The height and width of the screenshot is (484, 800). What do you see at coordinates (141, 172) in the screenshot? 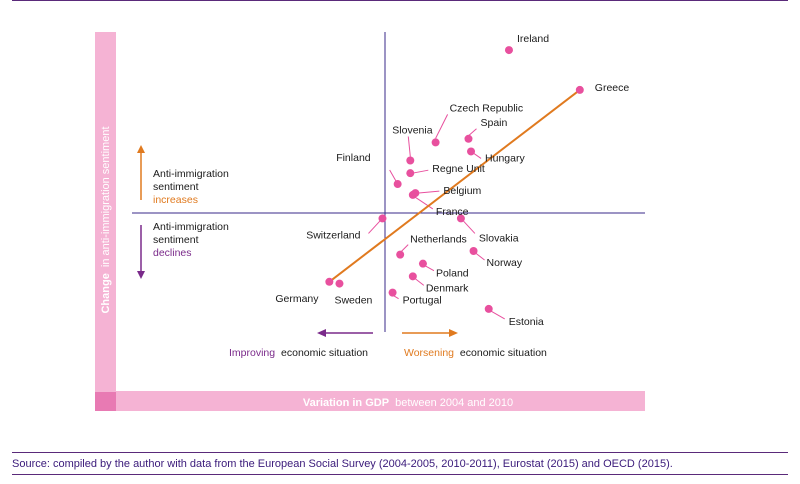
I see `up-arrow-icon` at bounding box center [141, 172].